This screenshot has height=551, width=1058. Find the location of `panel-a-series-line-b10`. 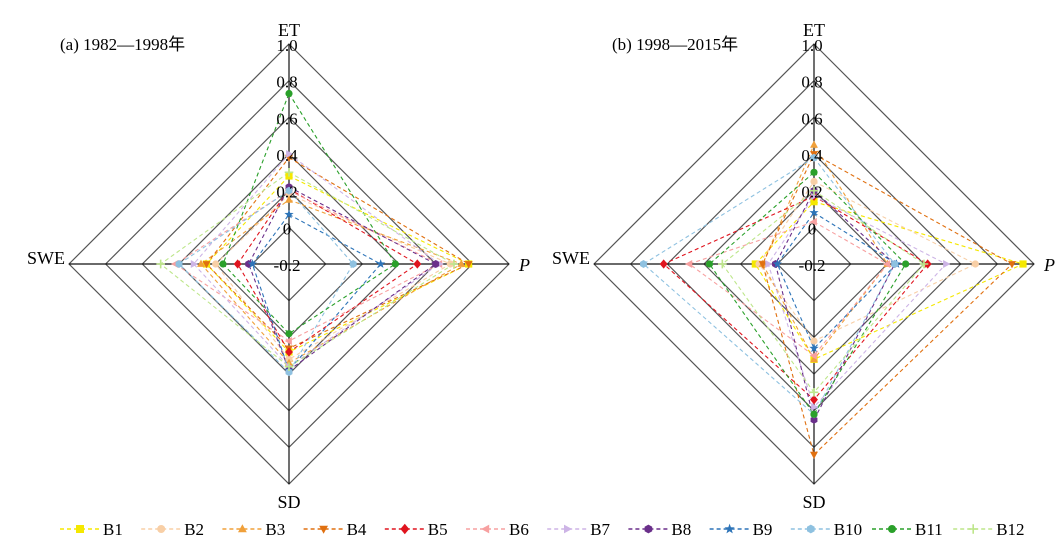

panel-a-series-line-b10 is located at coordinates (266, 281).